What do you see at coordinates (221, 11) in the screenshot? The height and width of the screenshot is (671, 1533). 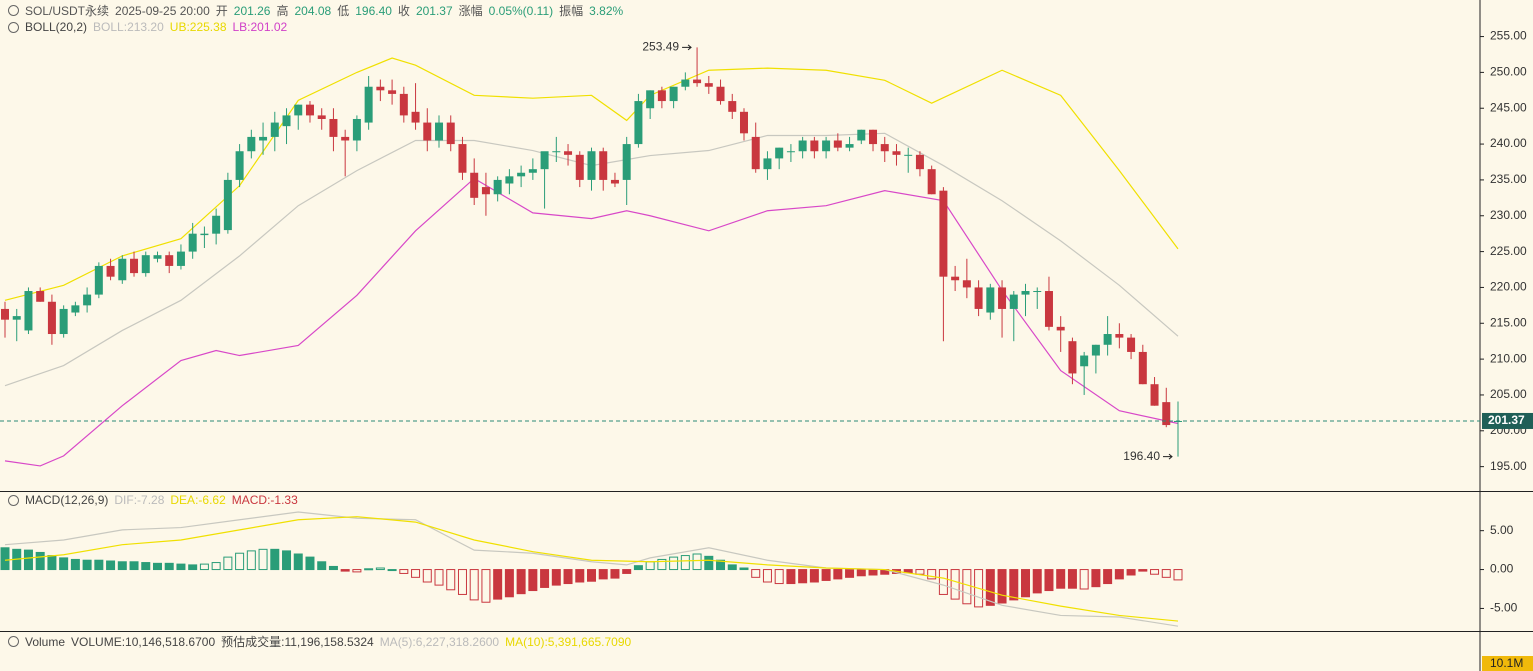 I see `legend-text: 开` at bounding box center [221, 11].